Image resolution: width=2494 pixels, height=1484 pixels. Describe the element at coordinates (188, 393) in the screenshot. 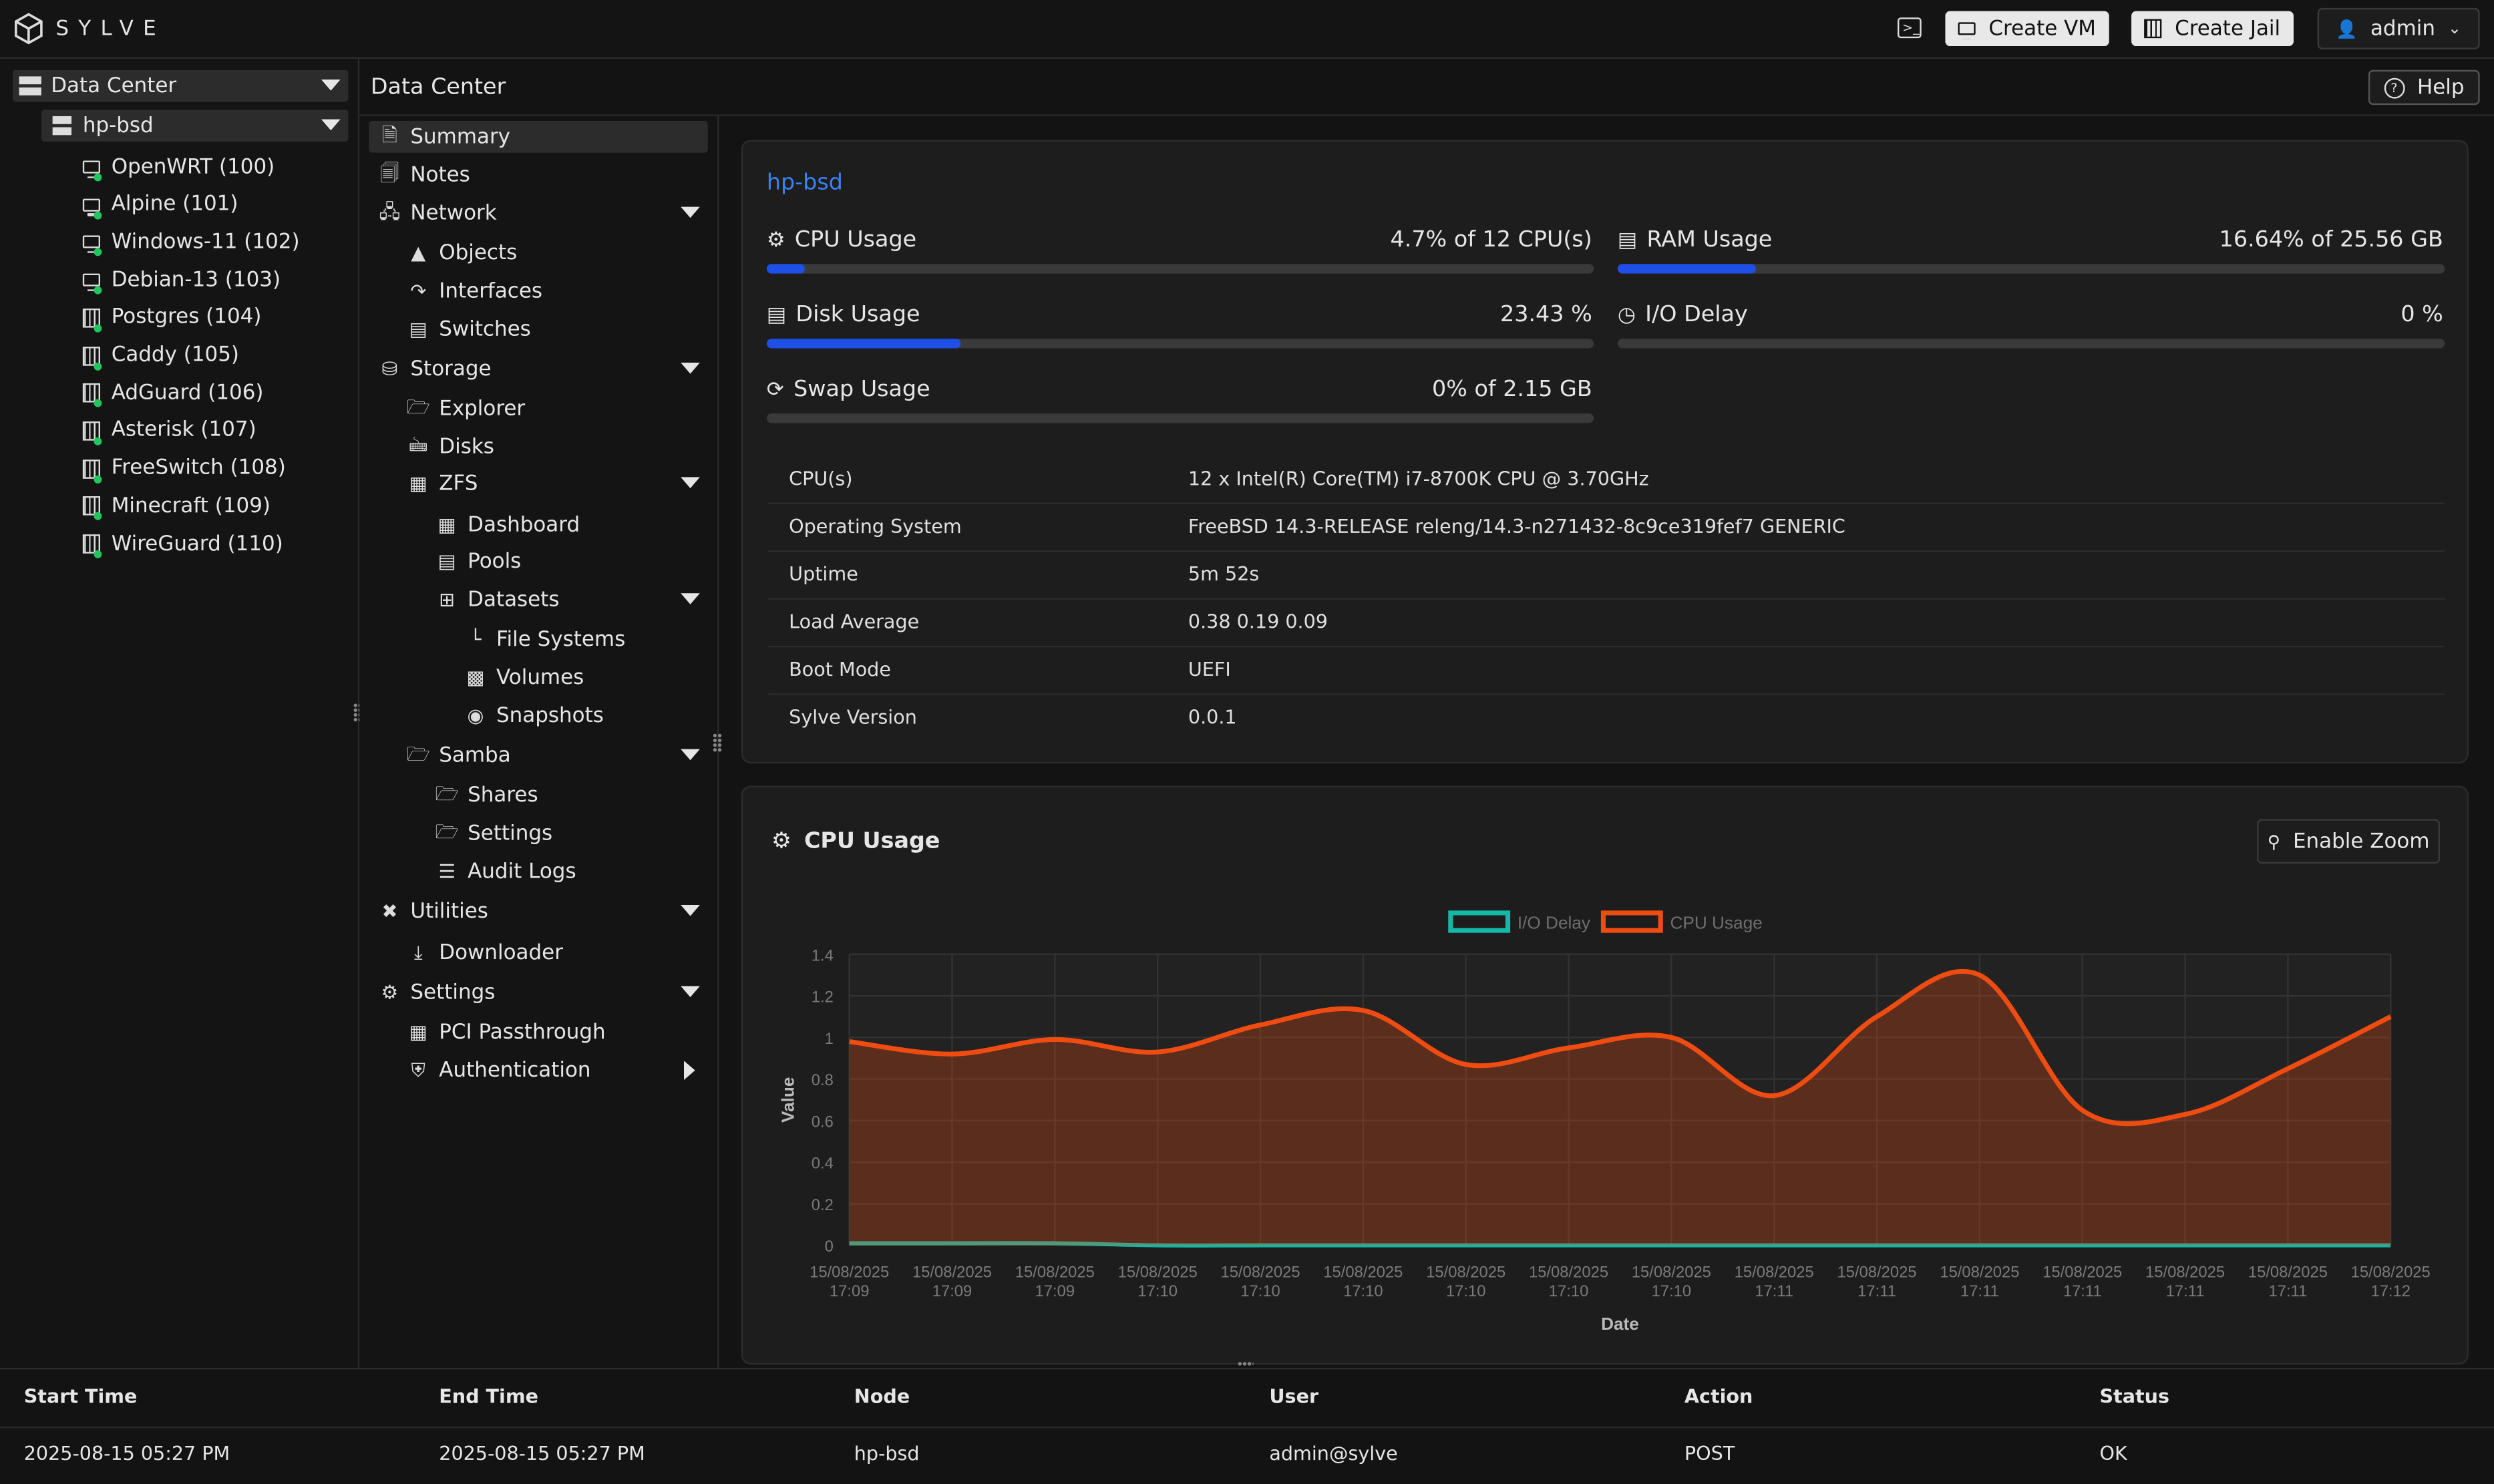

I see `tree-label-guest: AdGuard (106)` at that location.